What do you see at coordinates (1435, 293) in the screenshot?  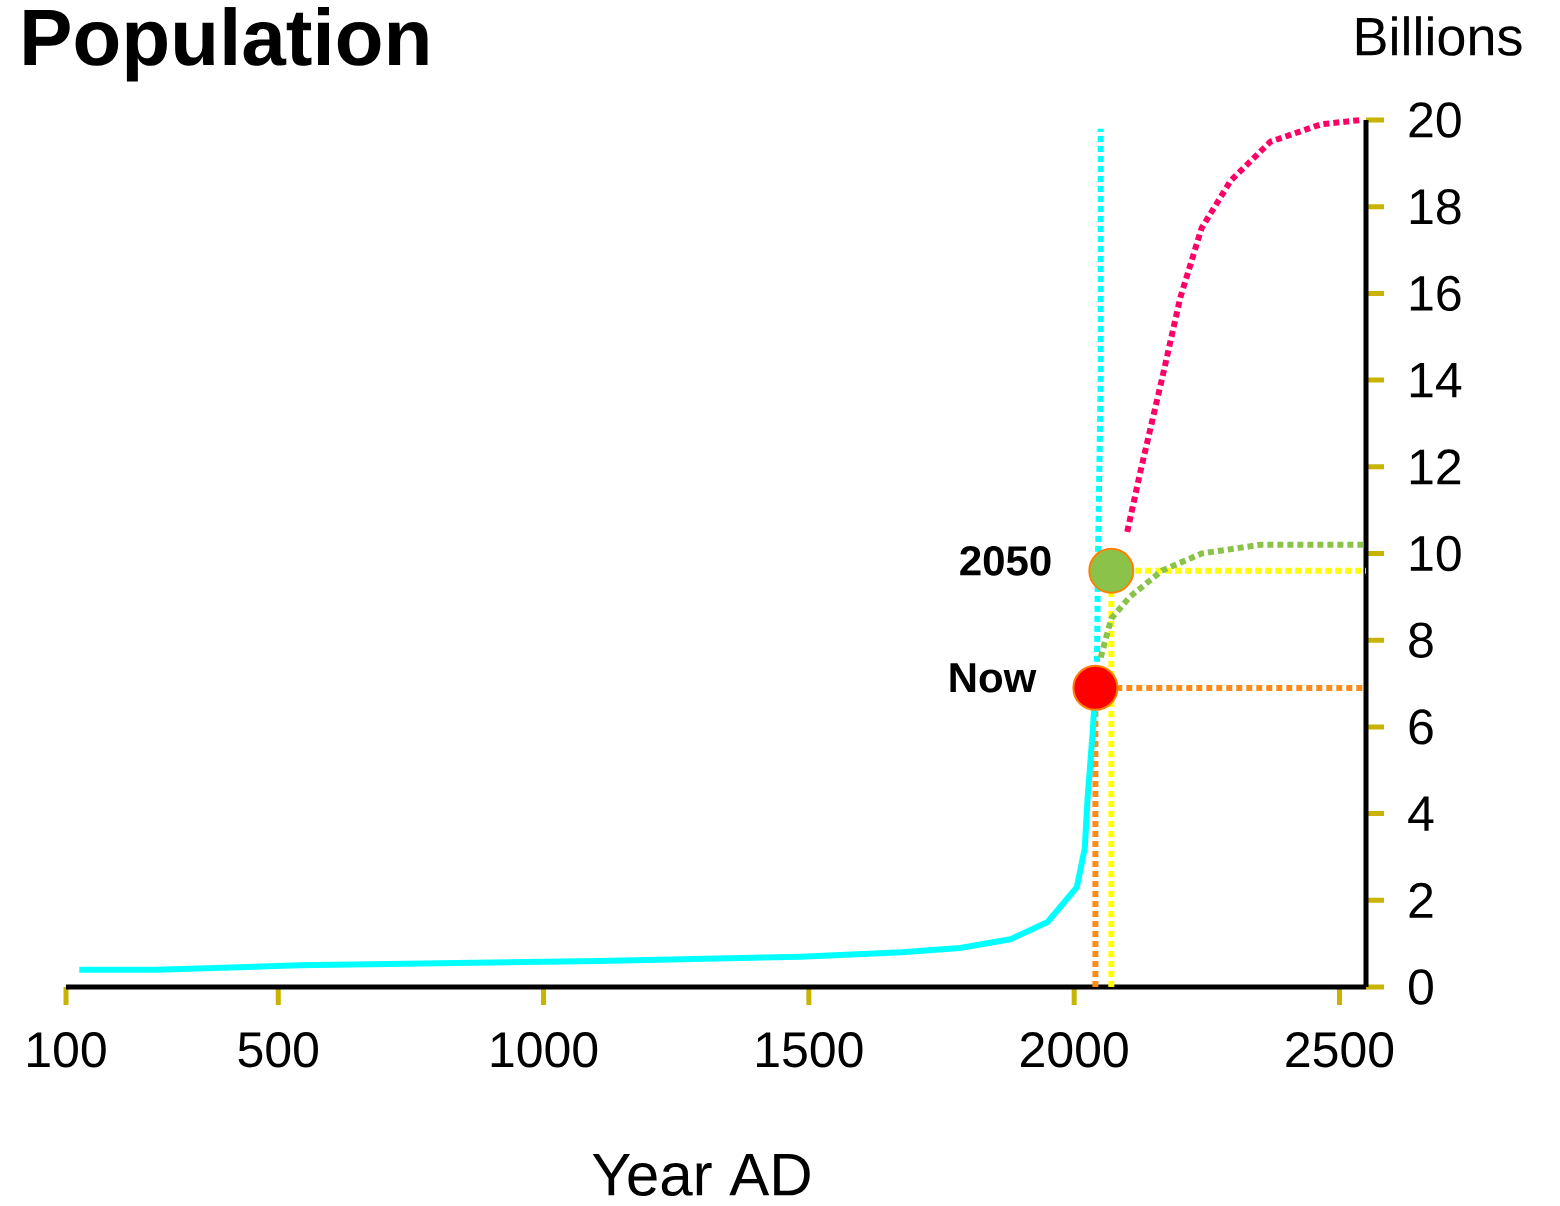 I see `y-tick-label: 16` at bounding box center [1435, 293].